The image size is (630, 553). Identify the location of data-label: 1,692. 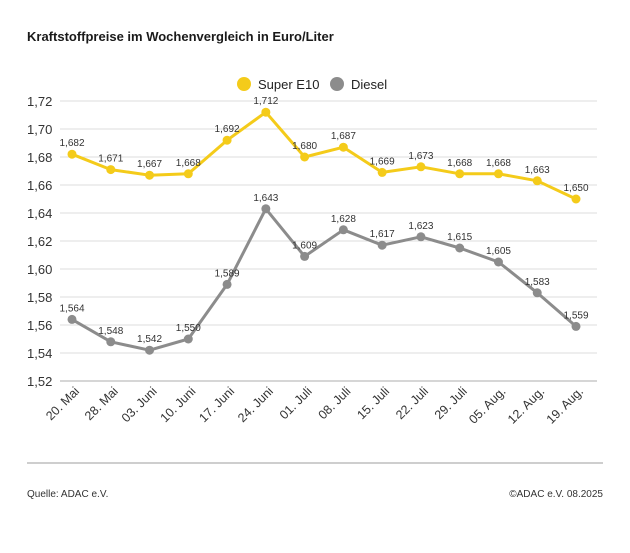
(227, 129).